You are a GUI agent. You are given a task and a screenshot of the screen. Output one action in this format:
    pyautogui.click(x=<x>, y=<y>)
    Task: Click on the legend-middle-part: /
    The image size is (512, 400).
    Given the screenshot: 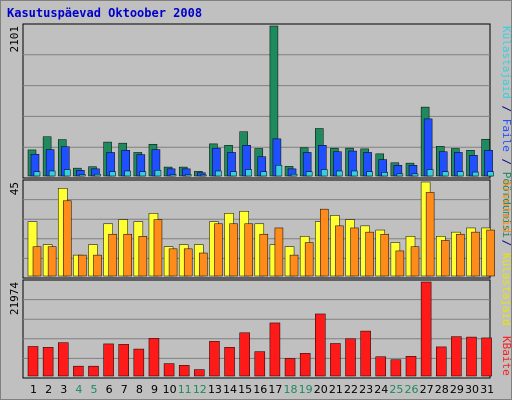 What is the action you would take?
    pyautogui.click(x=506, y=243)
    